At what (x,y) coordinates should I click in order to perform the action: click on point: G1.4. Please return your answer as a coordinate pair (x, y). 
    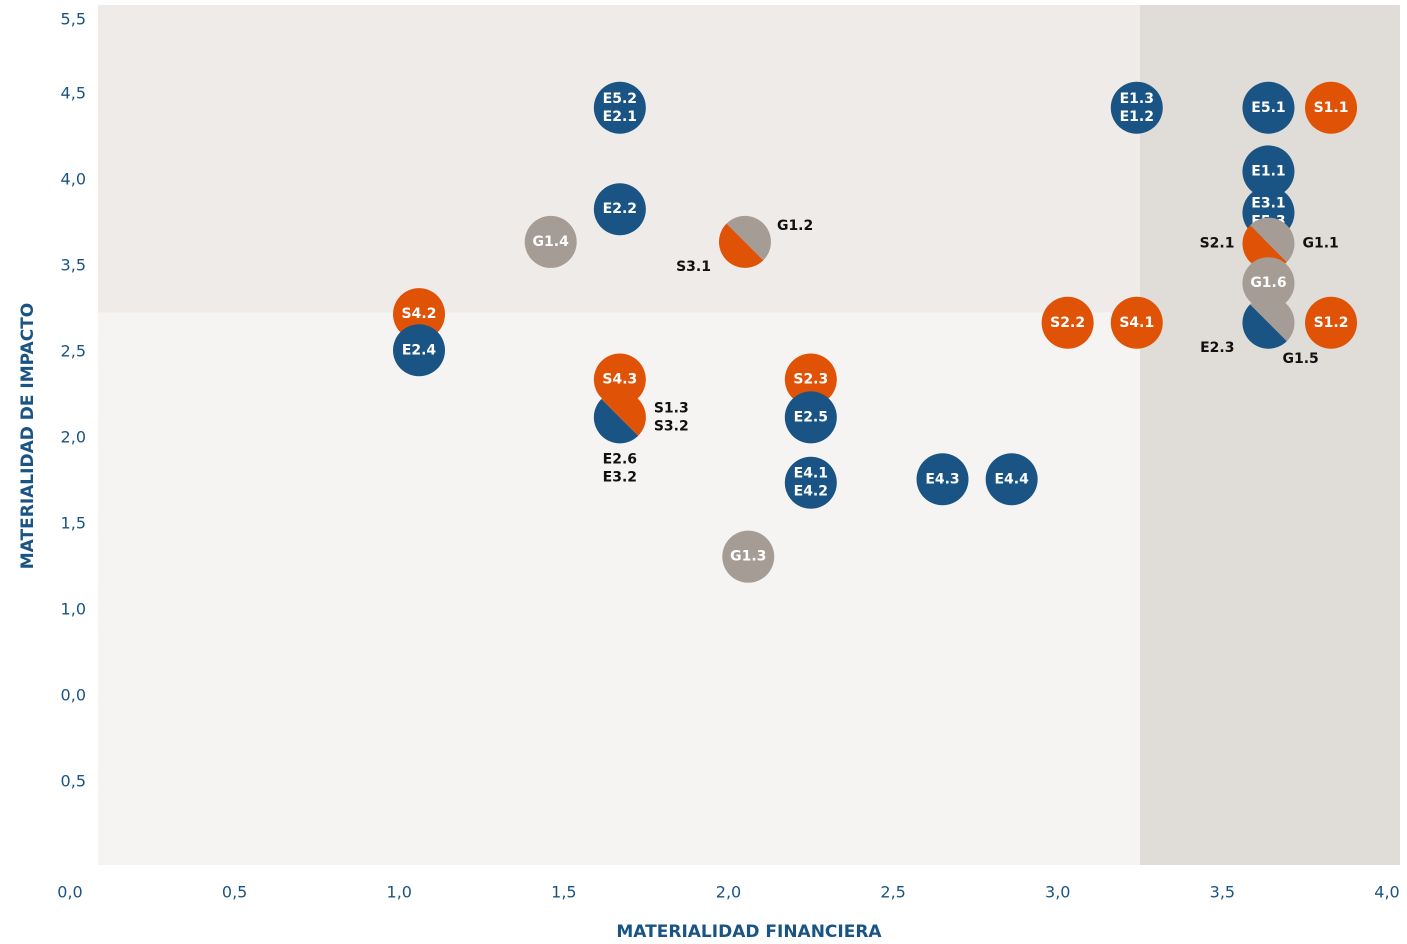
    Looking at the image, I should click on (550, 241).